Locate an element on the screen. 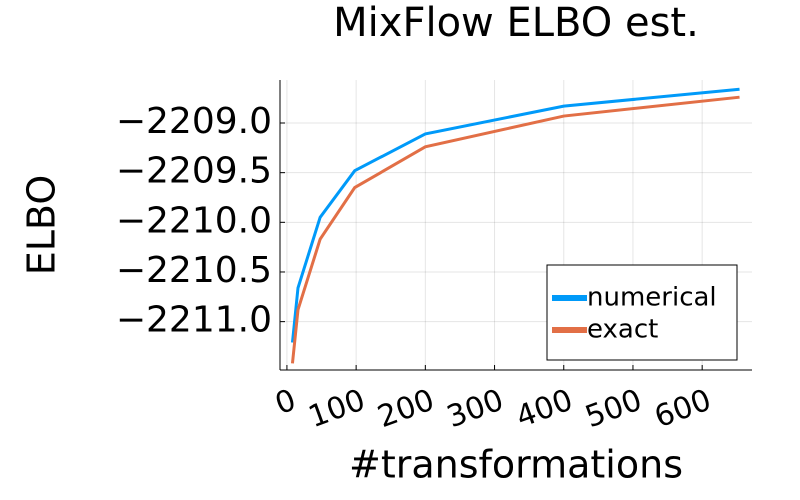  legend-label: numerical is located at coordinates (652, 298).